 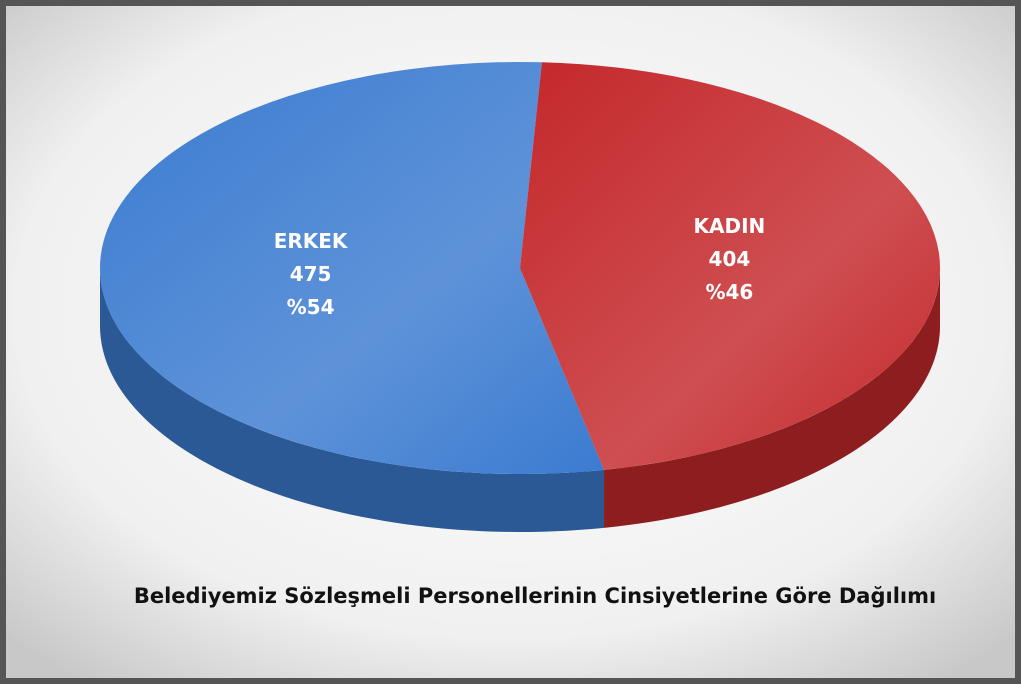 What do you see at coordinates (772, 398) in the screenshot?
I see `slice-side` at bounding box center [772, 398].